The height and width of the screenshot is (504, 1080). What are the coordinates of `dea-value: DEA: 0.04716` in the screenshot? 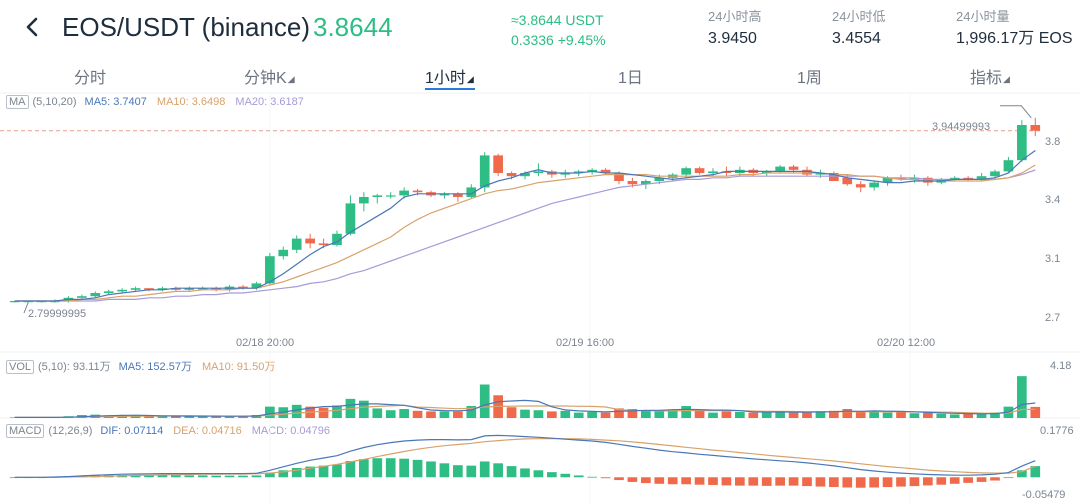 It's located at (207, 431).